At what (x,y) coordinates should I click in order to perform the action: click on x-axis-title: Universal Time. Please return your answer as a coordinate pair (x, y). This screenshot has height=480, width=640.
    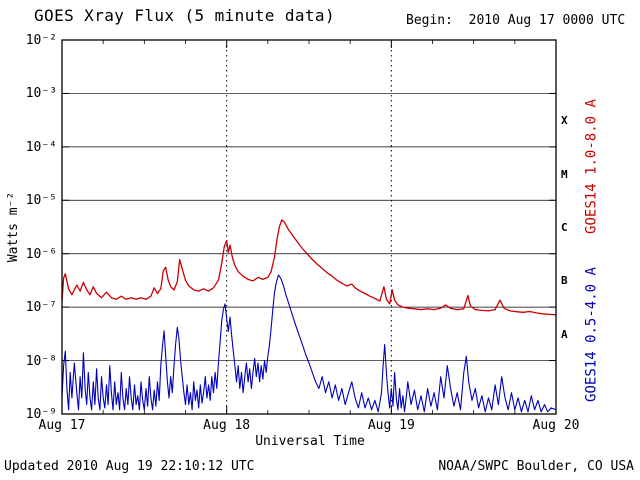
    Looking at the image, I should click on (310, 441).